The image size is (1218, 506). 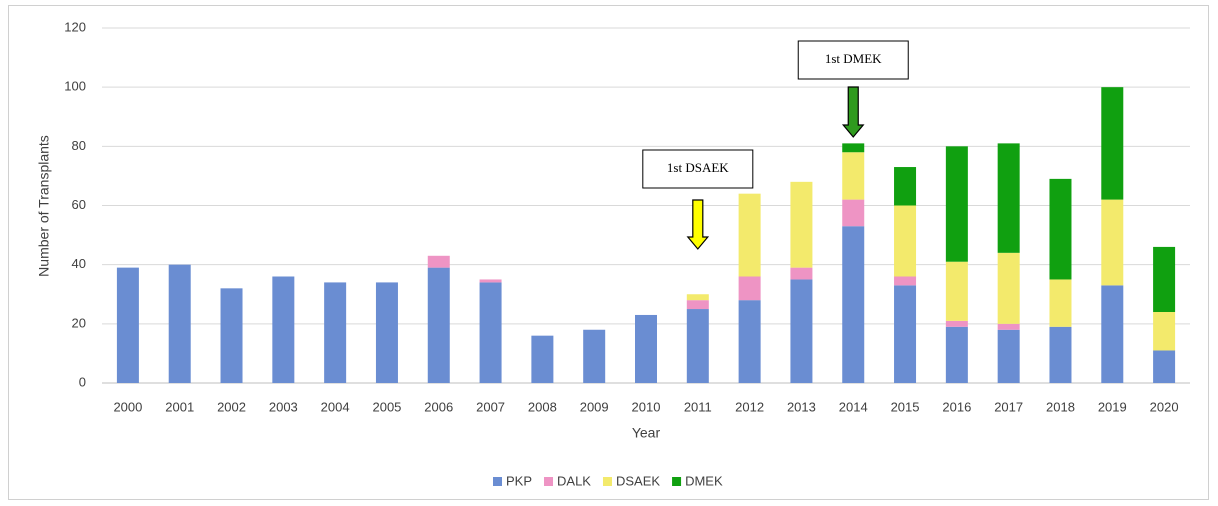 I want to click on x-tick-label: 2014, so click(x=853, y=406).